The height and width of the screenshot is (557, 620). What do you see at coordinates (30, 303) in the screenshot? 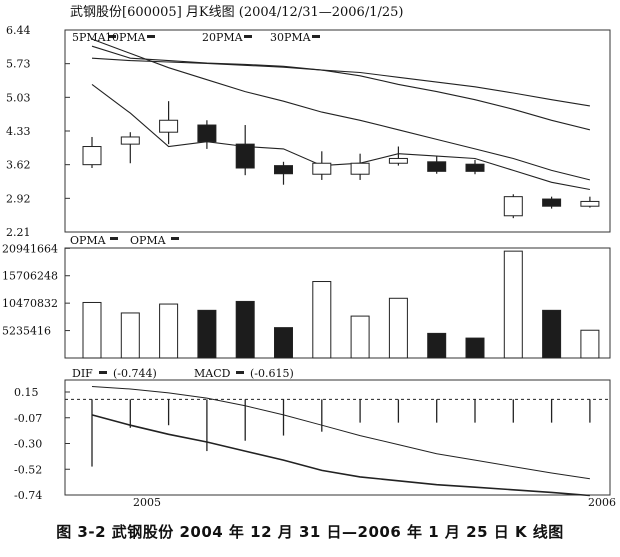
I see `volume-y-tick-label: 10470832` at bounding box center [30, 303].